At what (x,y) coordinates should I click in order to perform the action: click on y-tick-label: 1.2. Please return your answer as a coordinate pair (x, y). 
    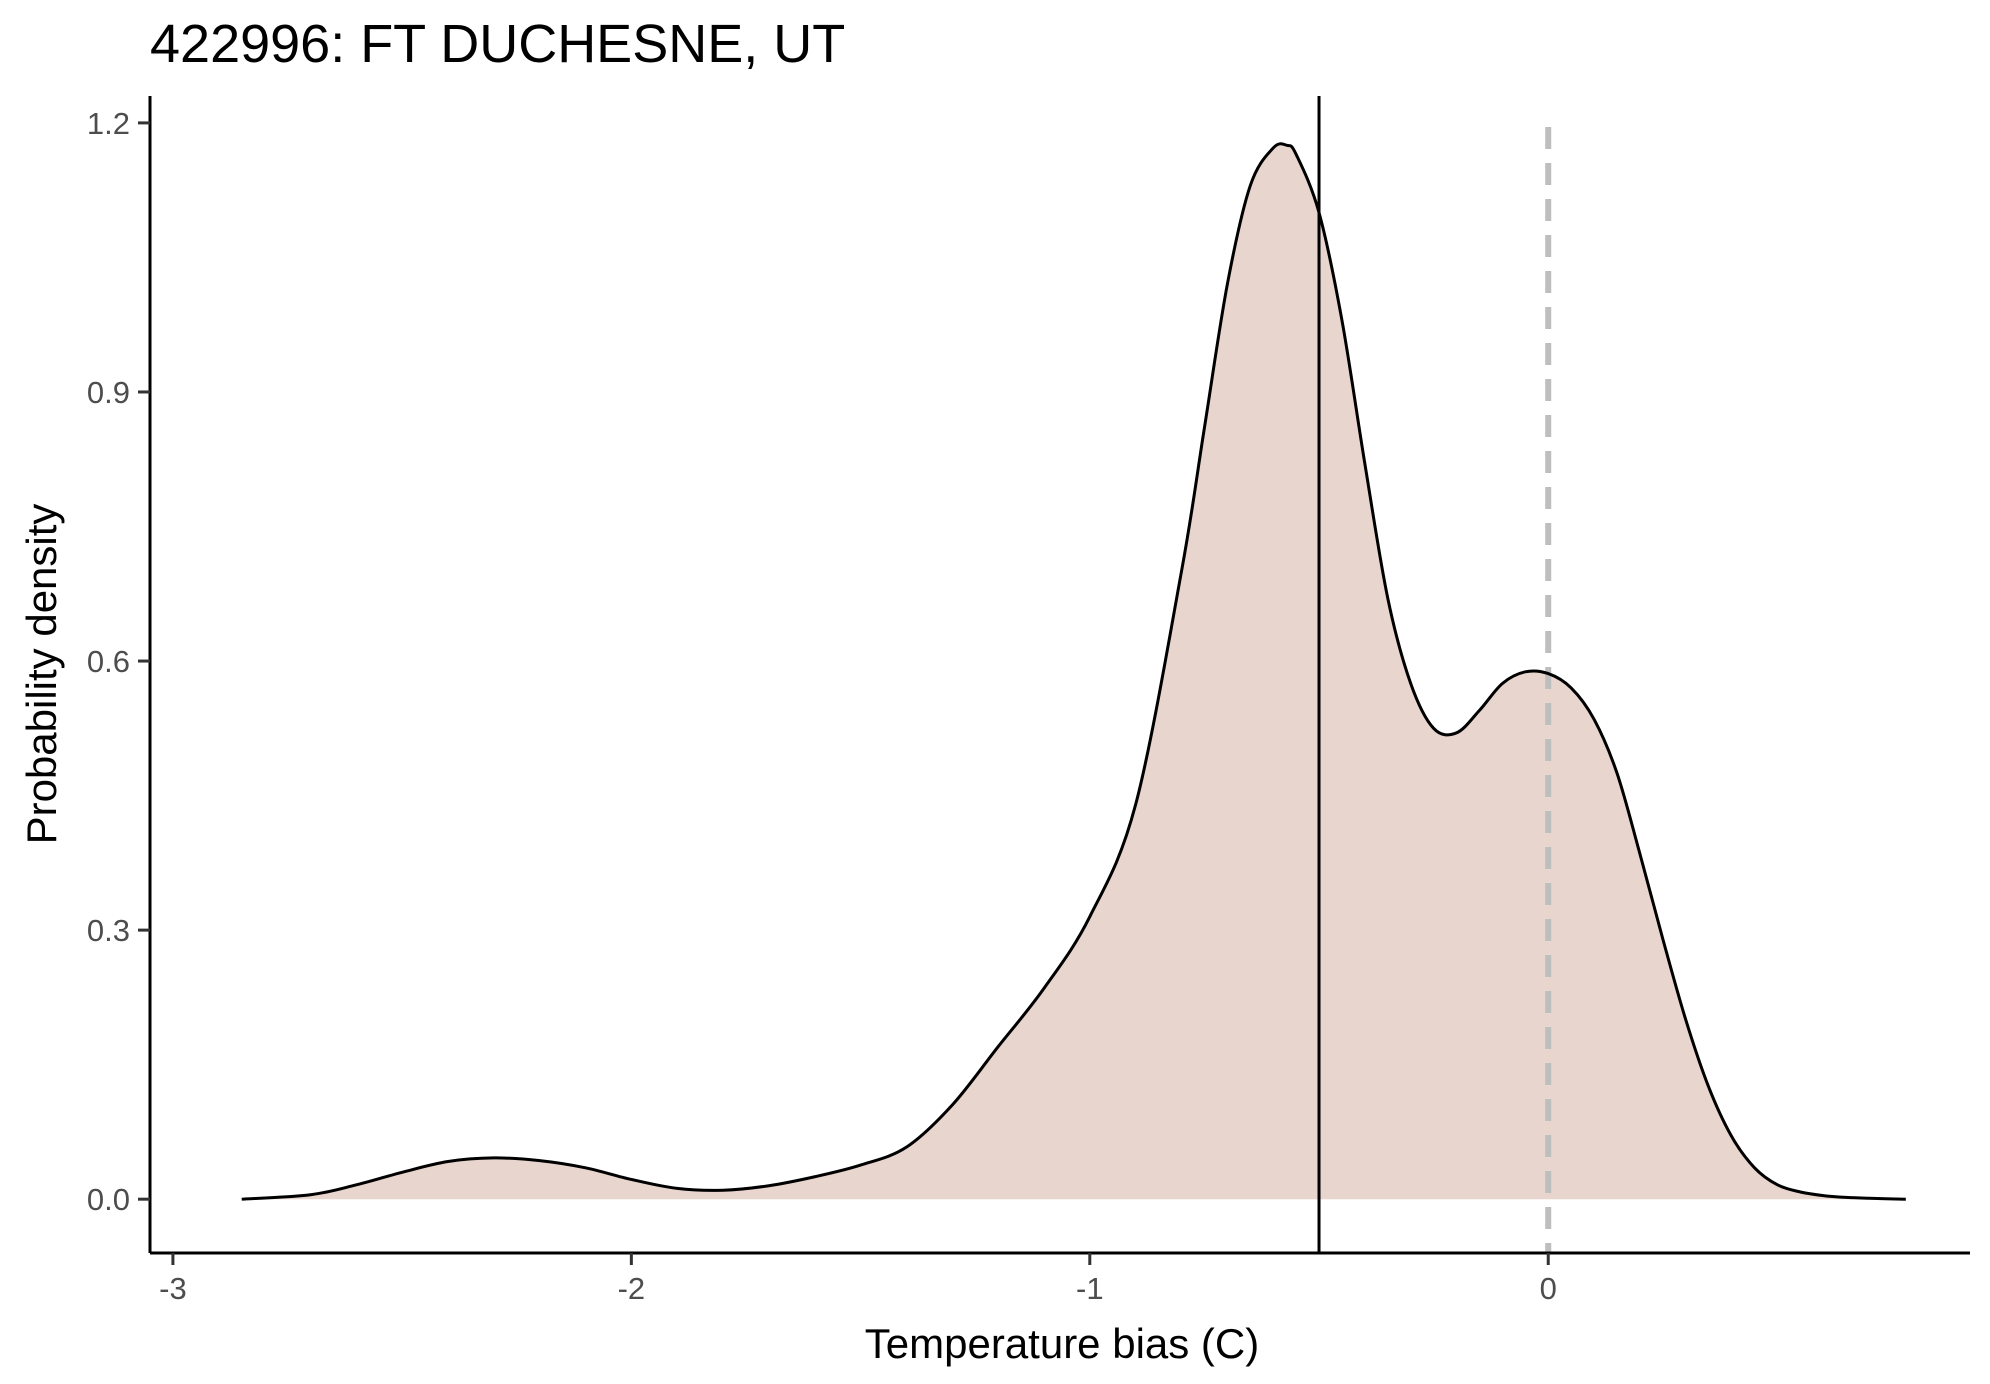
    Looking at the image, I should click on (108, 123).